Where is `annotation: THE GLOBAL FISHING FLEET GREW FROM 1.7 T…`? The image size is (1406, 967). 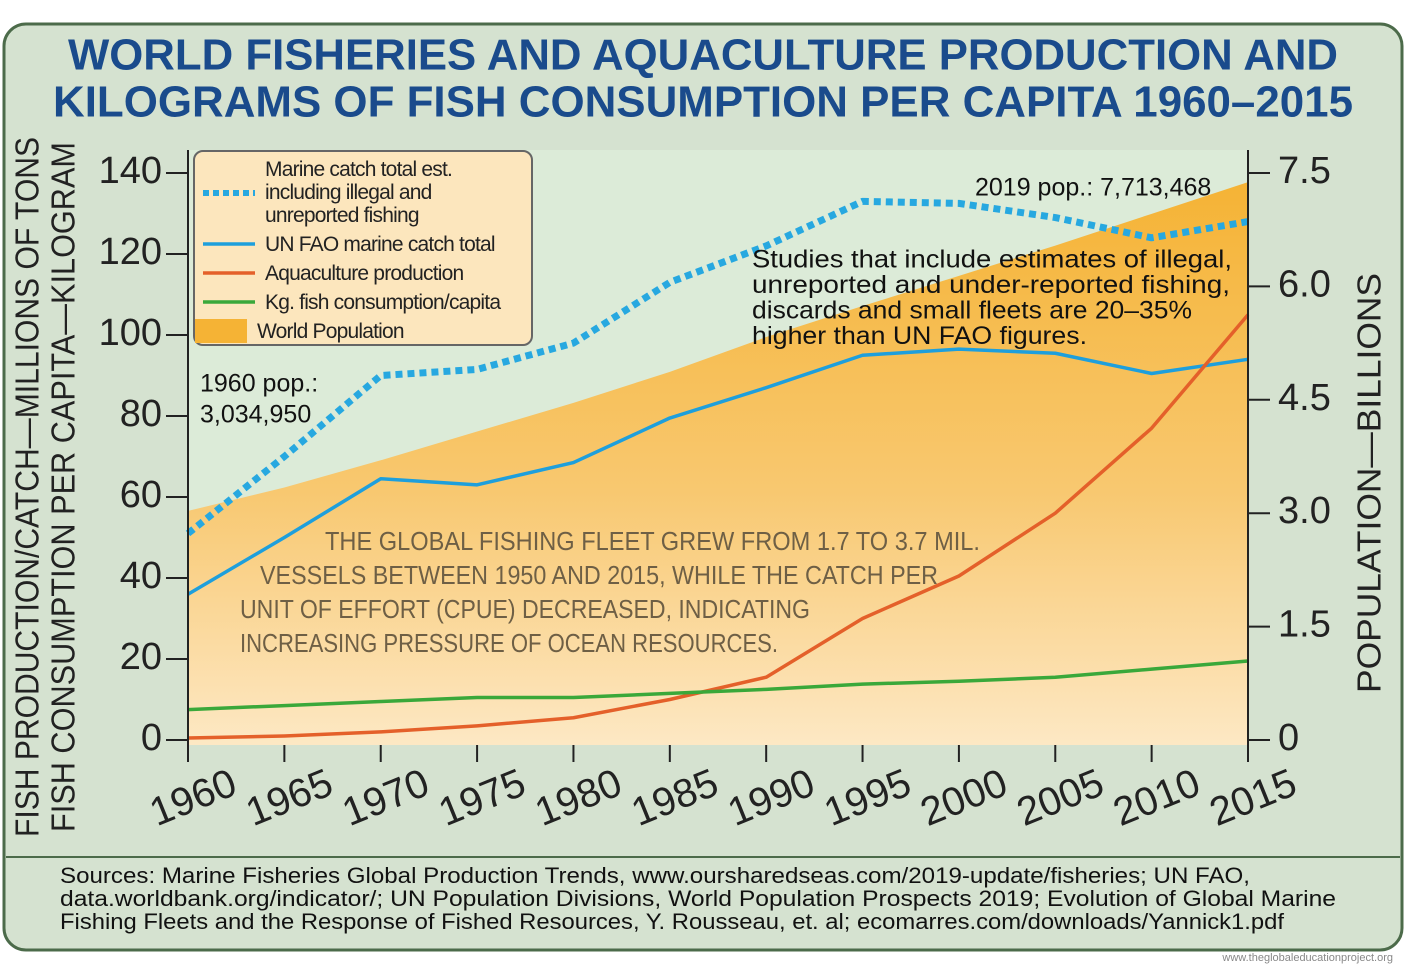
annotation: THE GLOBAL FISHING FLEET GREW FROM 1.7 T… is located at coordinates (652, 541).